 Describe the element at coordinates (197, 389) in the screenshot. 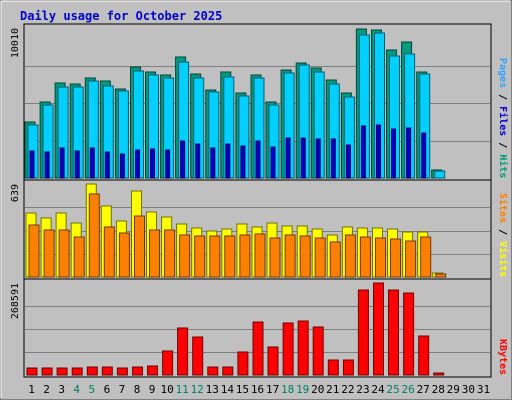

I see `x-tick-label: 12` at that location.